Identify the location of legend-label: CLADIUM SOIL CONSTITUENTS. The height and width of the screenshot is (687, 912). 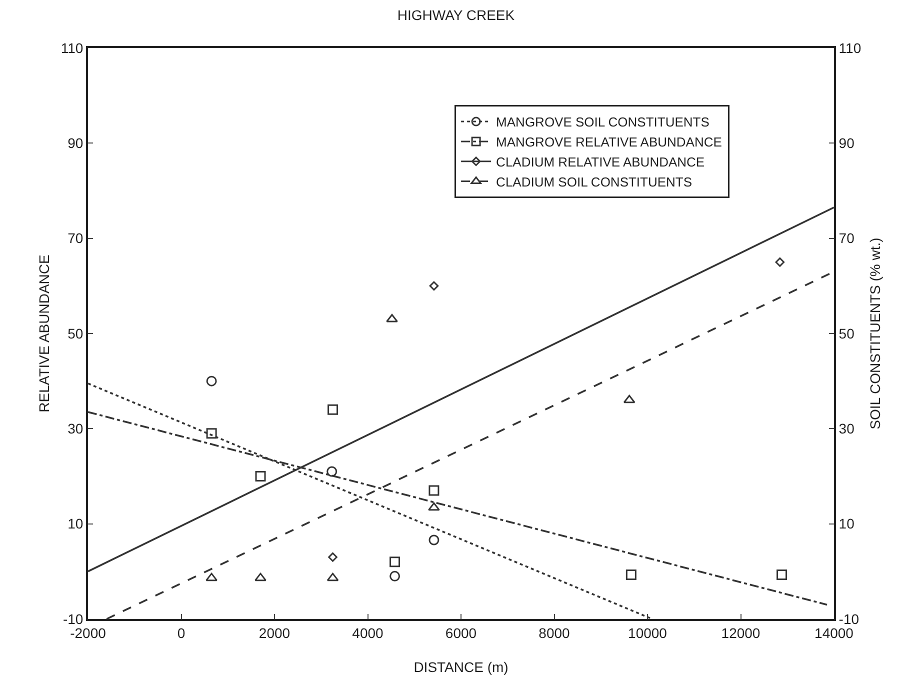
(594, 182).